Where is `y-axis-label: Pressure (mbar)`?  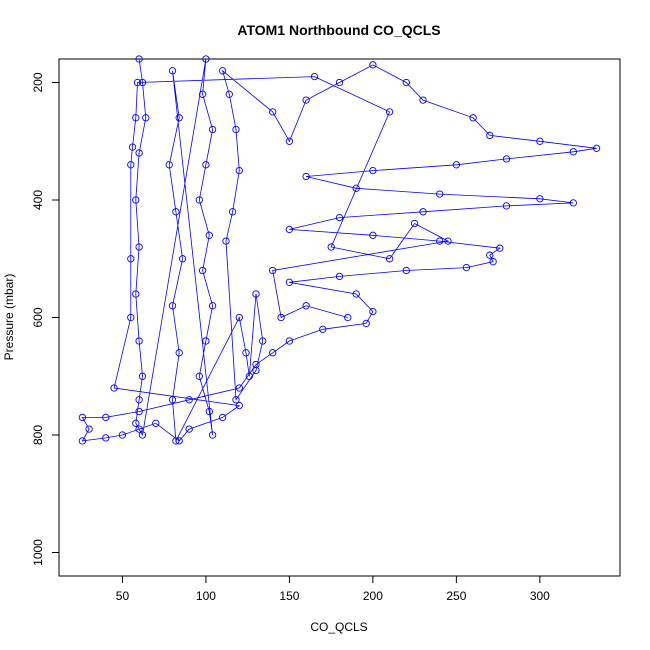 y-axis-label: Pressure (mbar) is located at coordinates (9, 317).